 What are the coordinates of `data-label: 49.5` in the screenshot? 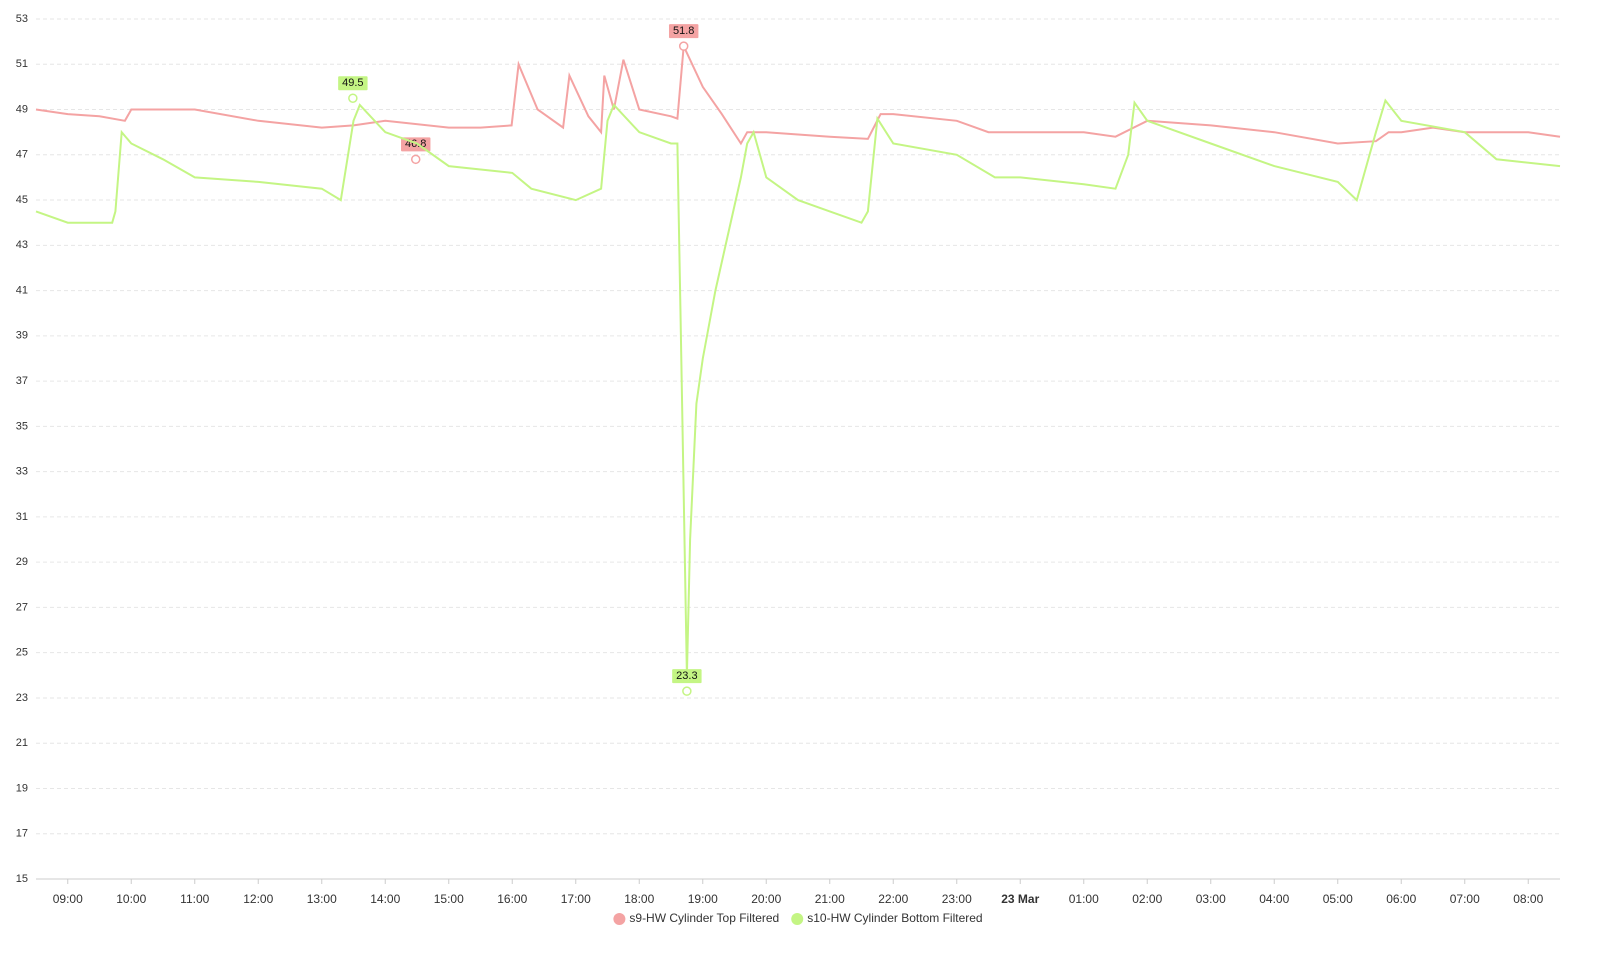 It's located at (353, 83).